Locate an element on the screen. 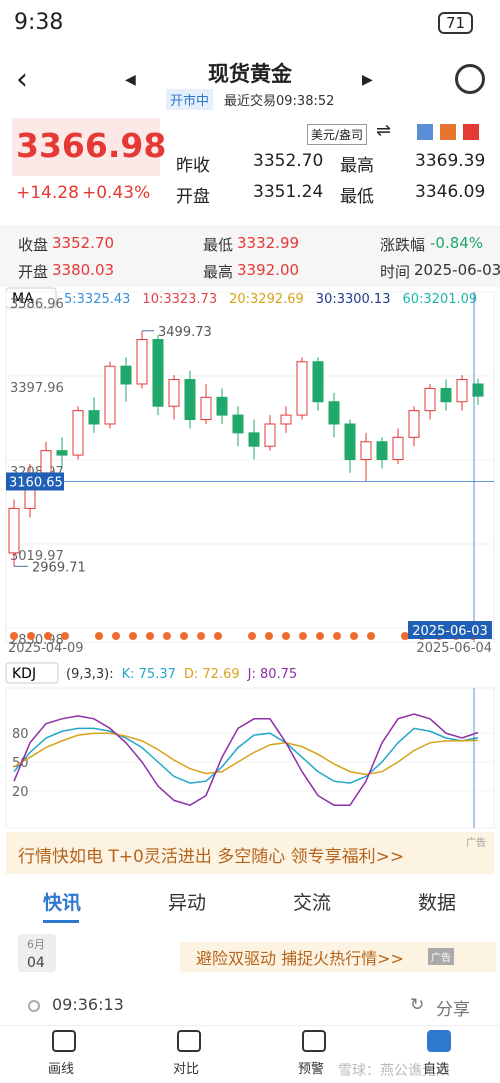 This screenshot has height=1083, width=500. ad-banner is located at coordinates (250, 853).